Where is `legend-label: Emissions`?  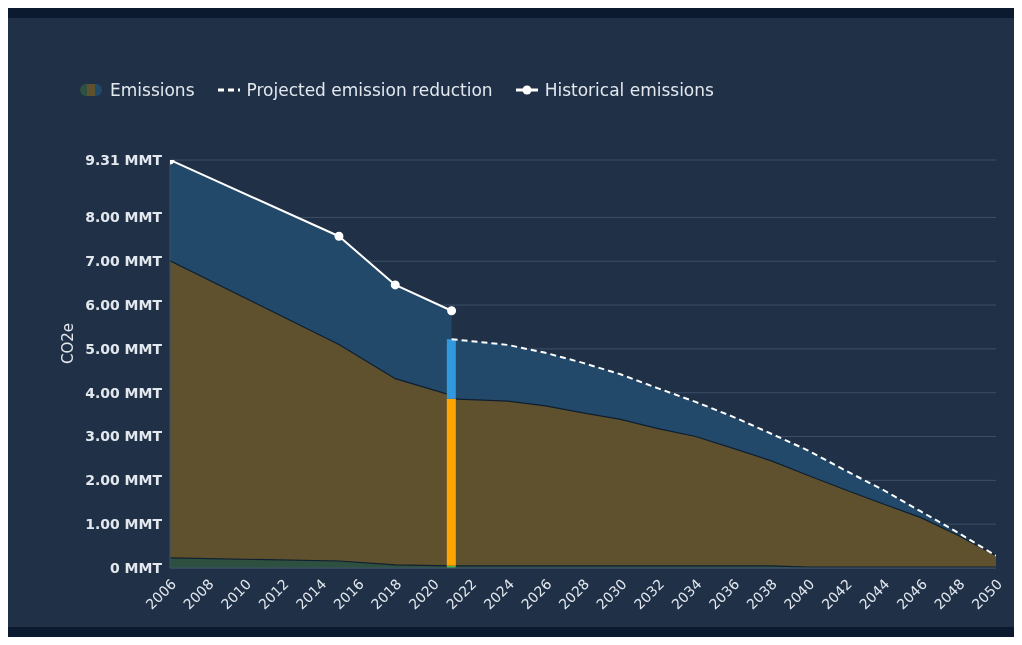
legend-label: Emissions is located at coordinates (152, 90).